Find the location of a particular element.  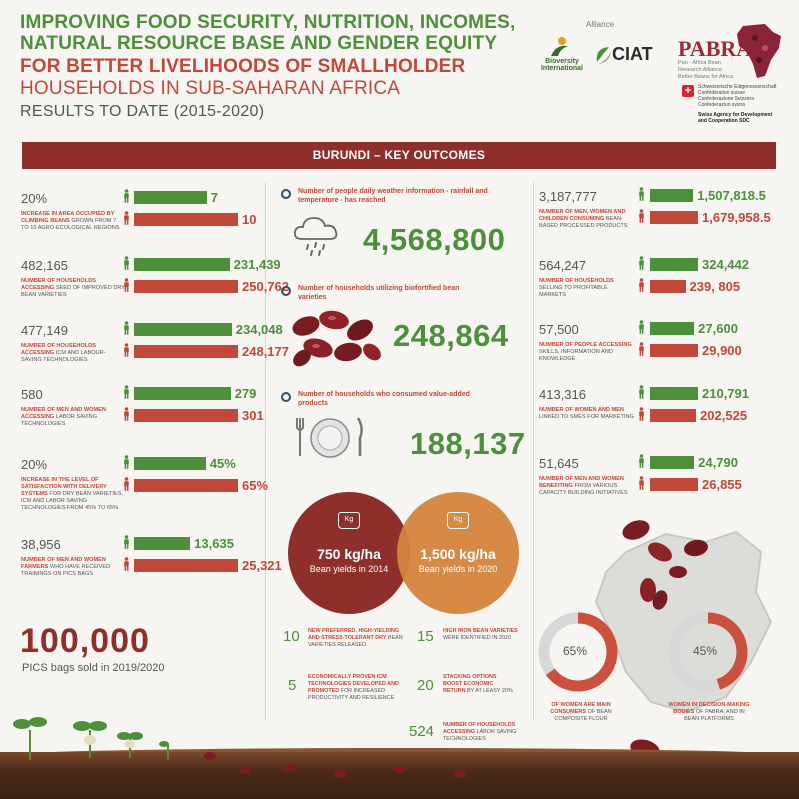

fact-number: 15 is located at coordinates (425, 636).